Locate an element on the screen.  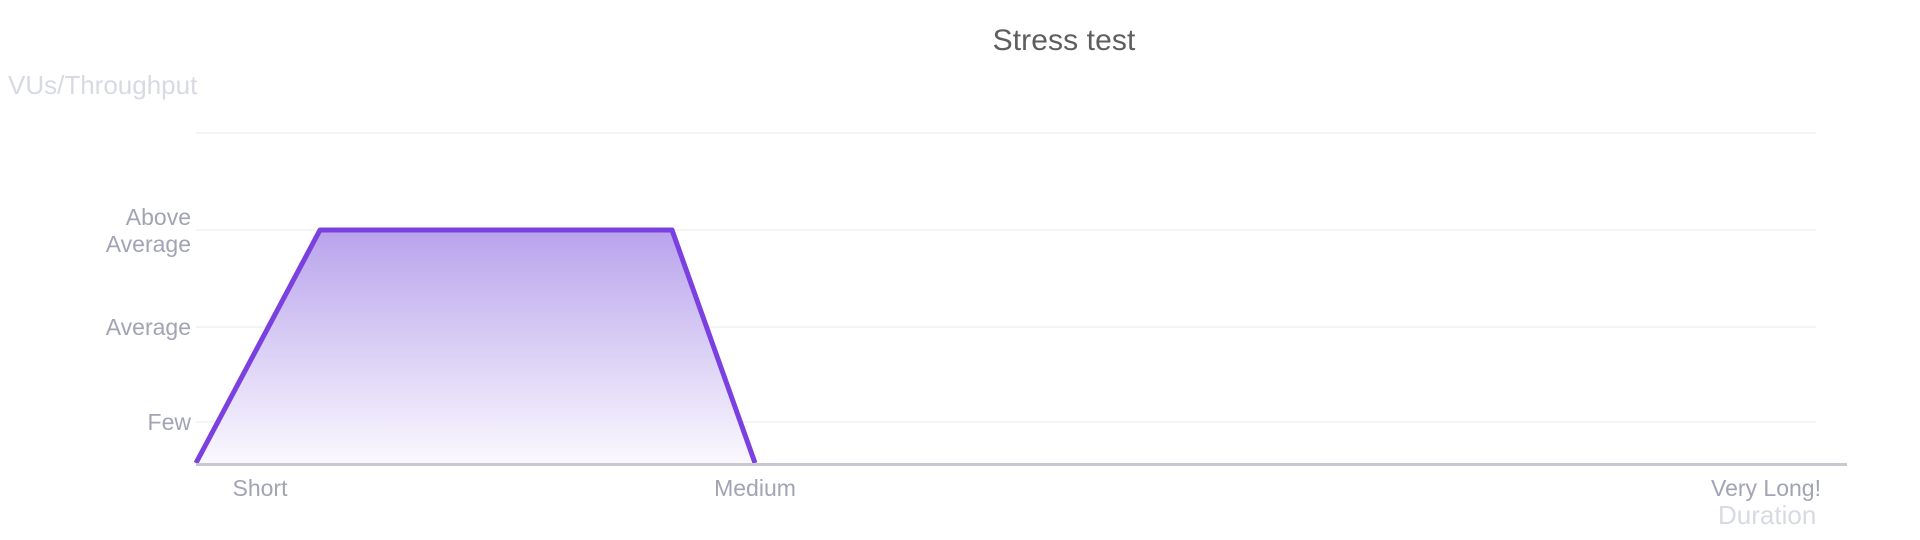
gridline-average is located at coordinates (1006, 327).